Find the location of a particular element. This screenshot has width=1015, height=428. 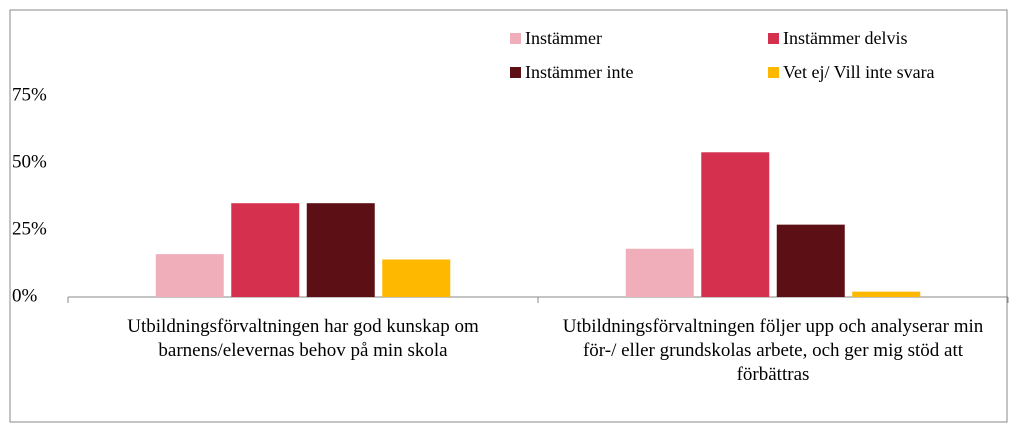

legend-item: Instämmer delvis is located at coordinates (837, 38).